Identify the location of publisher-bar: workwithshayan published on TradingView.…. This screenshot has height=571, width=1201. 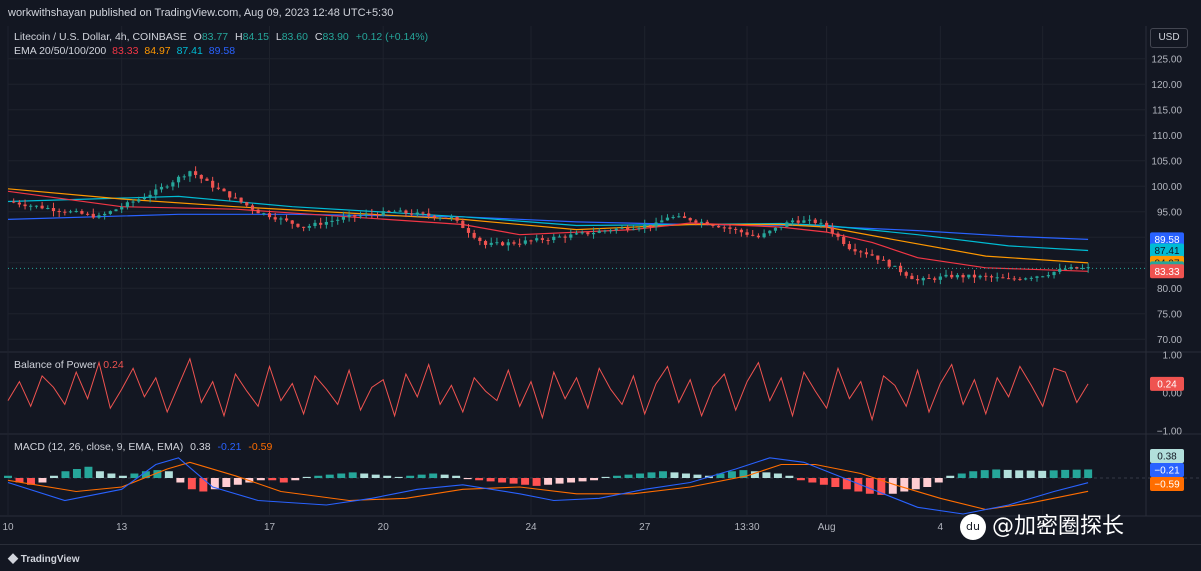
(600, 13).